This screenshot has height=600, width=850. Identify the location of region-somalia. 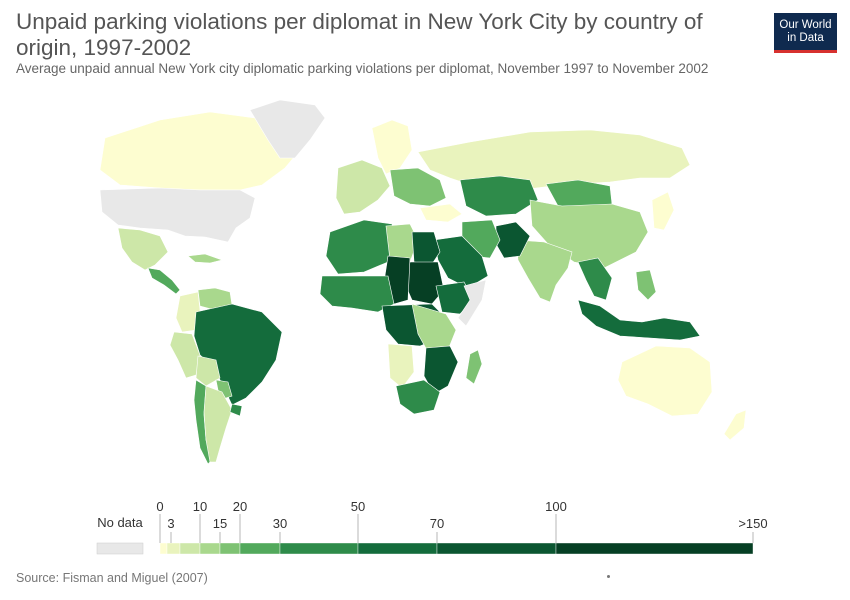
(472, 303).